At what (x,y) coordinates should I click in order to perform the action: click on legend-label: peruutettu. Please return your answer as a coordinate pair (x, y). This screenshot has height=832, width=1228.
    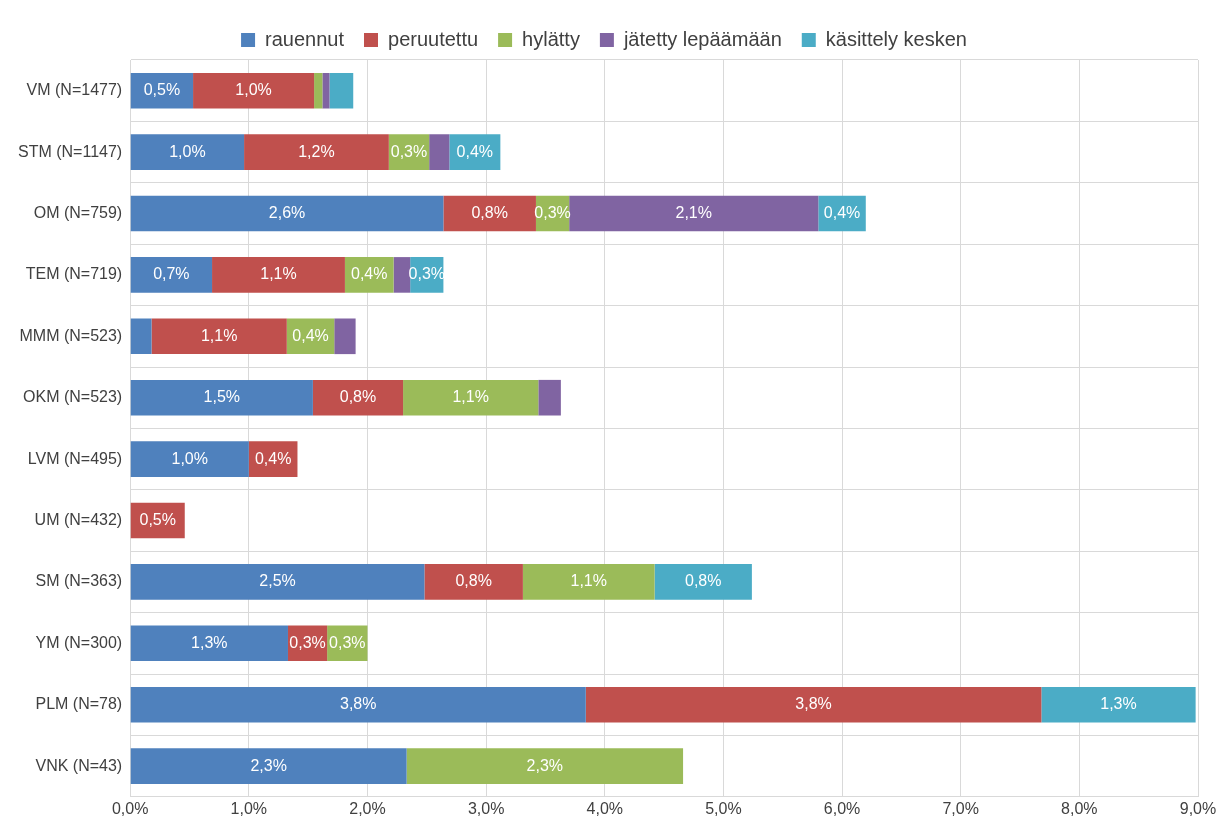
    Looking at the image, I should click on (433, 38).